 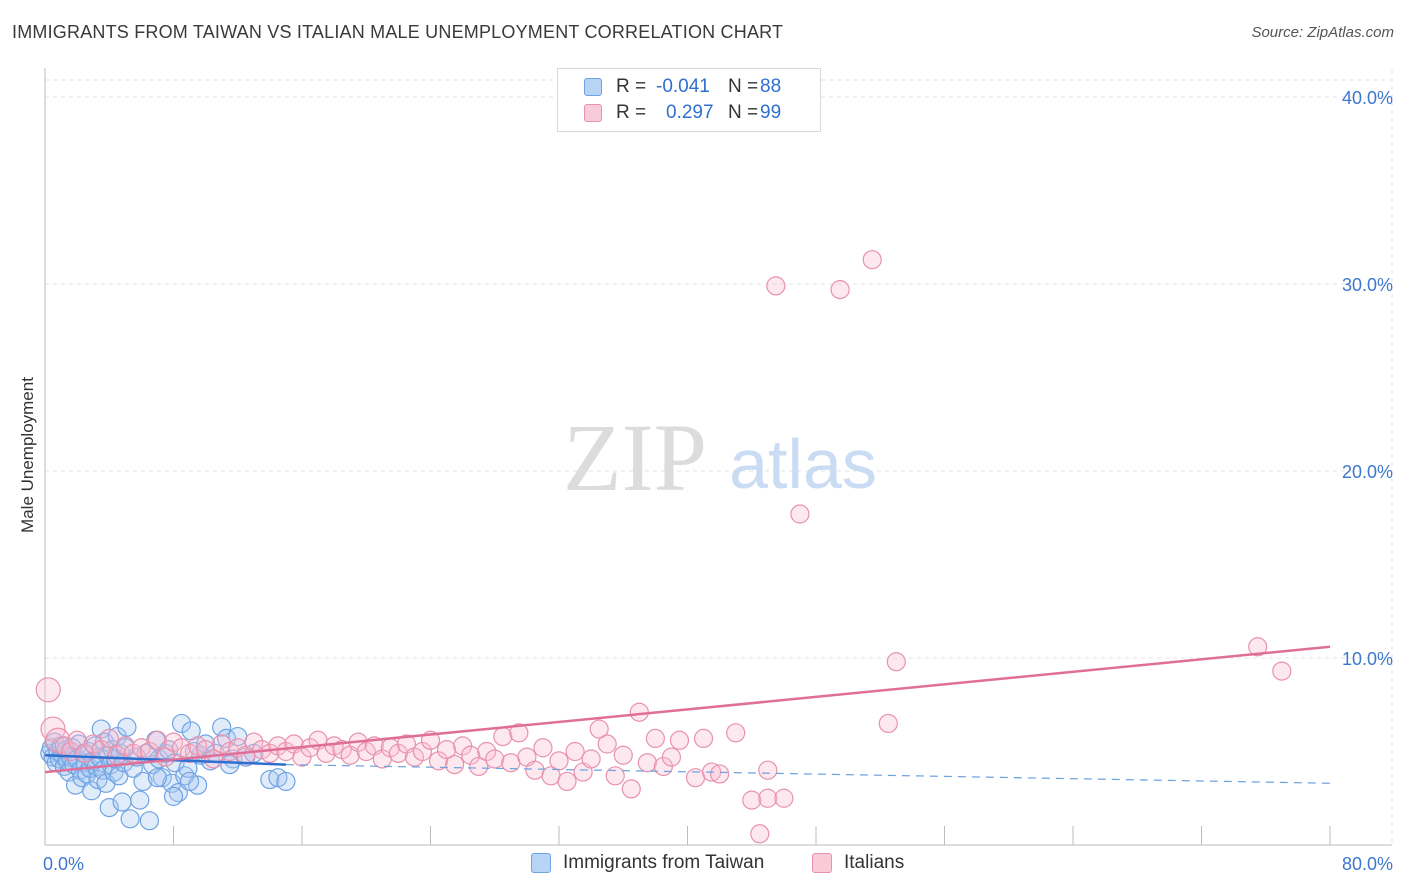 I want to click on legend-row-taiwan: R = -0.041 N = 88, so click(x=669, y=87).